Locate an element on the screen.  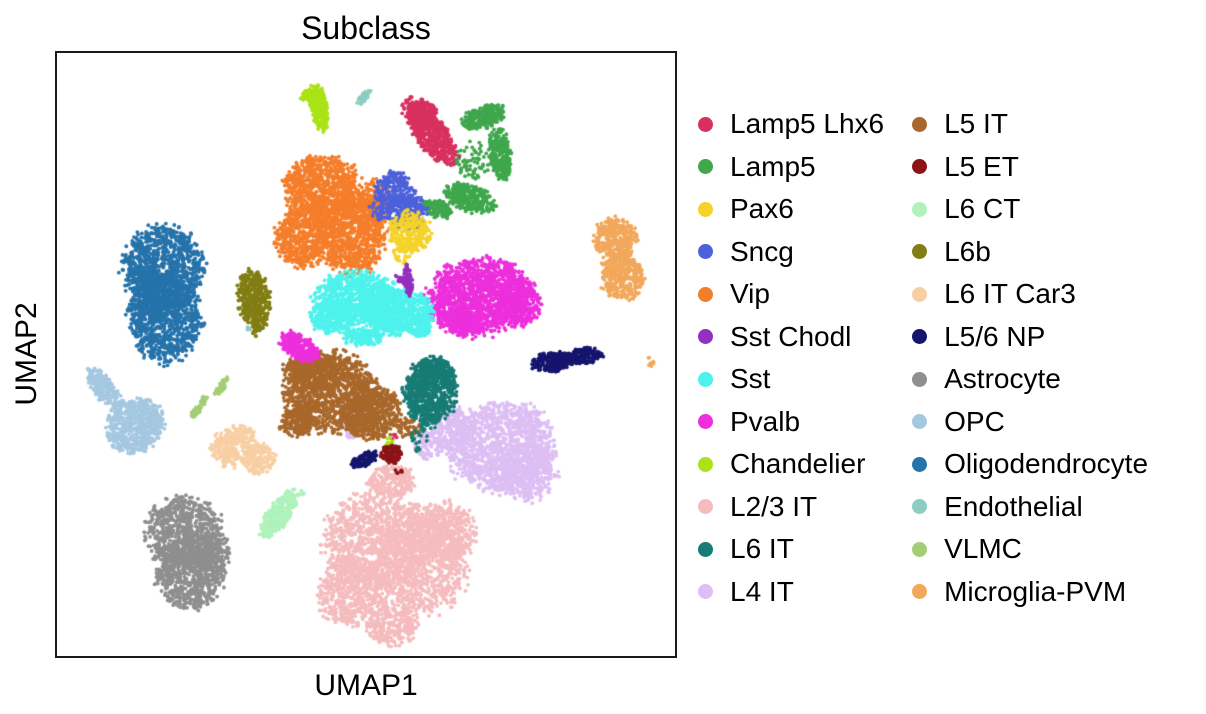
x-axis-label: UMAP1 is located at coordinates (366, 685).